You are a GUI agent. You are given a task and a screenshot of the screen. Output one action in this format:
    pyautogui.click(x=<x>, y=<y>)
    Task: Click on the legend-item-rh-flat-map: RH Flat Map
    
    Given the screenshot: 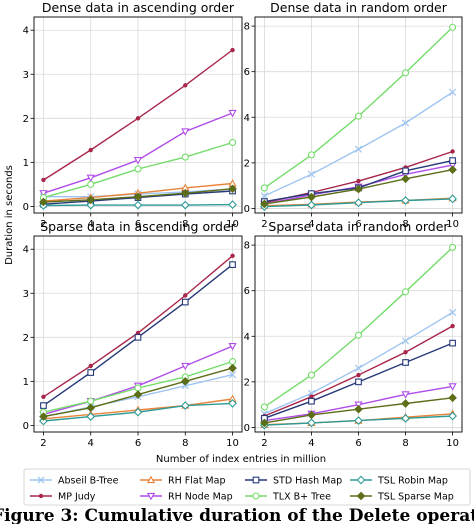 What is the action you would take?
    pyautogui.click(x=182, y=481)
    